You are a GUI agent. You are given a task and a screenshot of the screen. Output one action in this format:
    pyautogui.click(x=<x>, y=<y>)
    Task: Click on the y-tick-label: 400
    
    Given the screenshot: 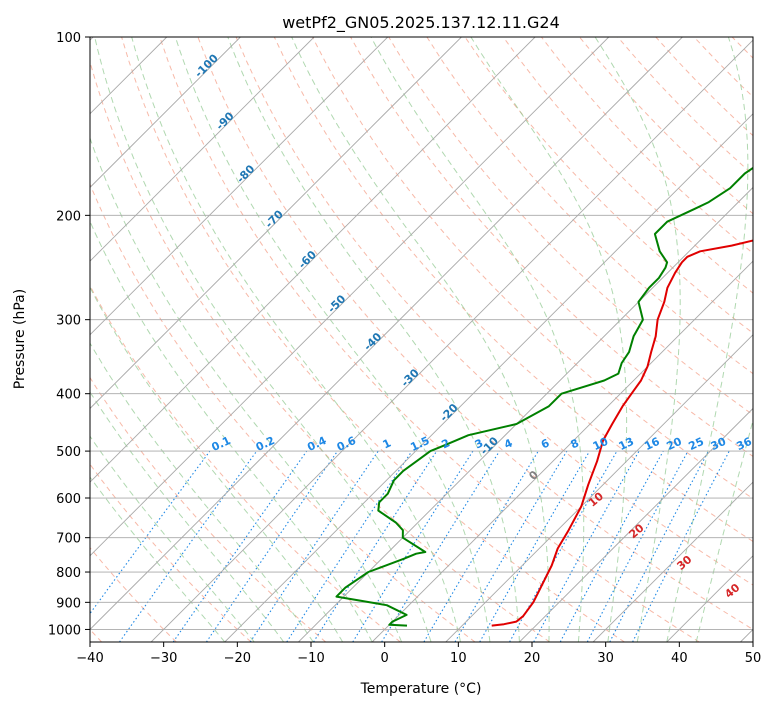 What is the action you would take?
    pyautogui.click(x=68, y=395)
    